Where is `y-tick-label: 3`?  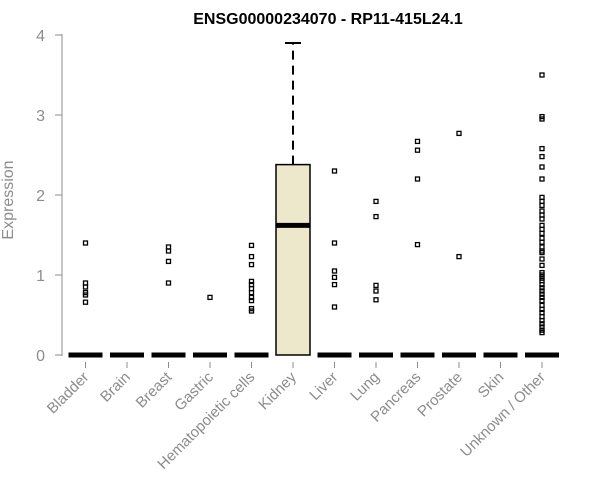
y-tick-label: 3 is located at coordinates (40, 116).